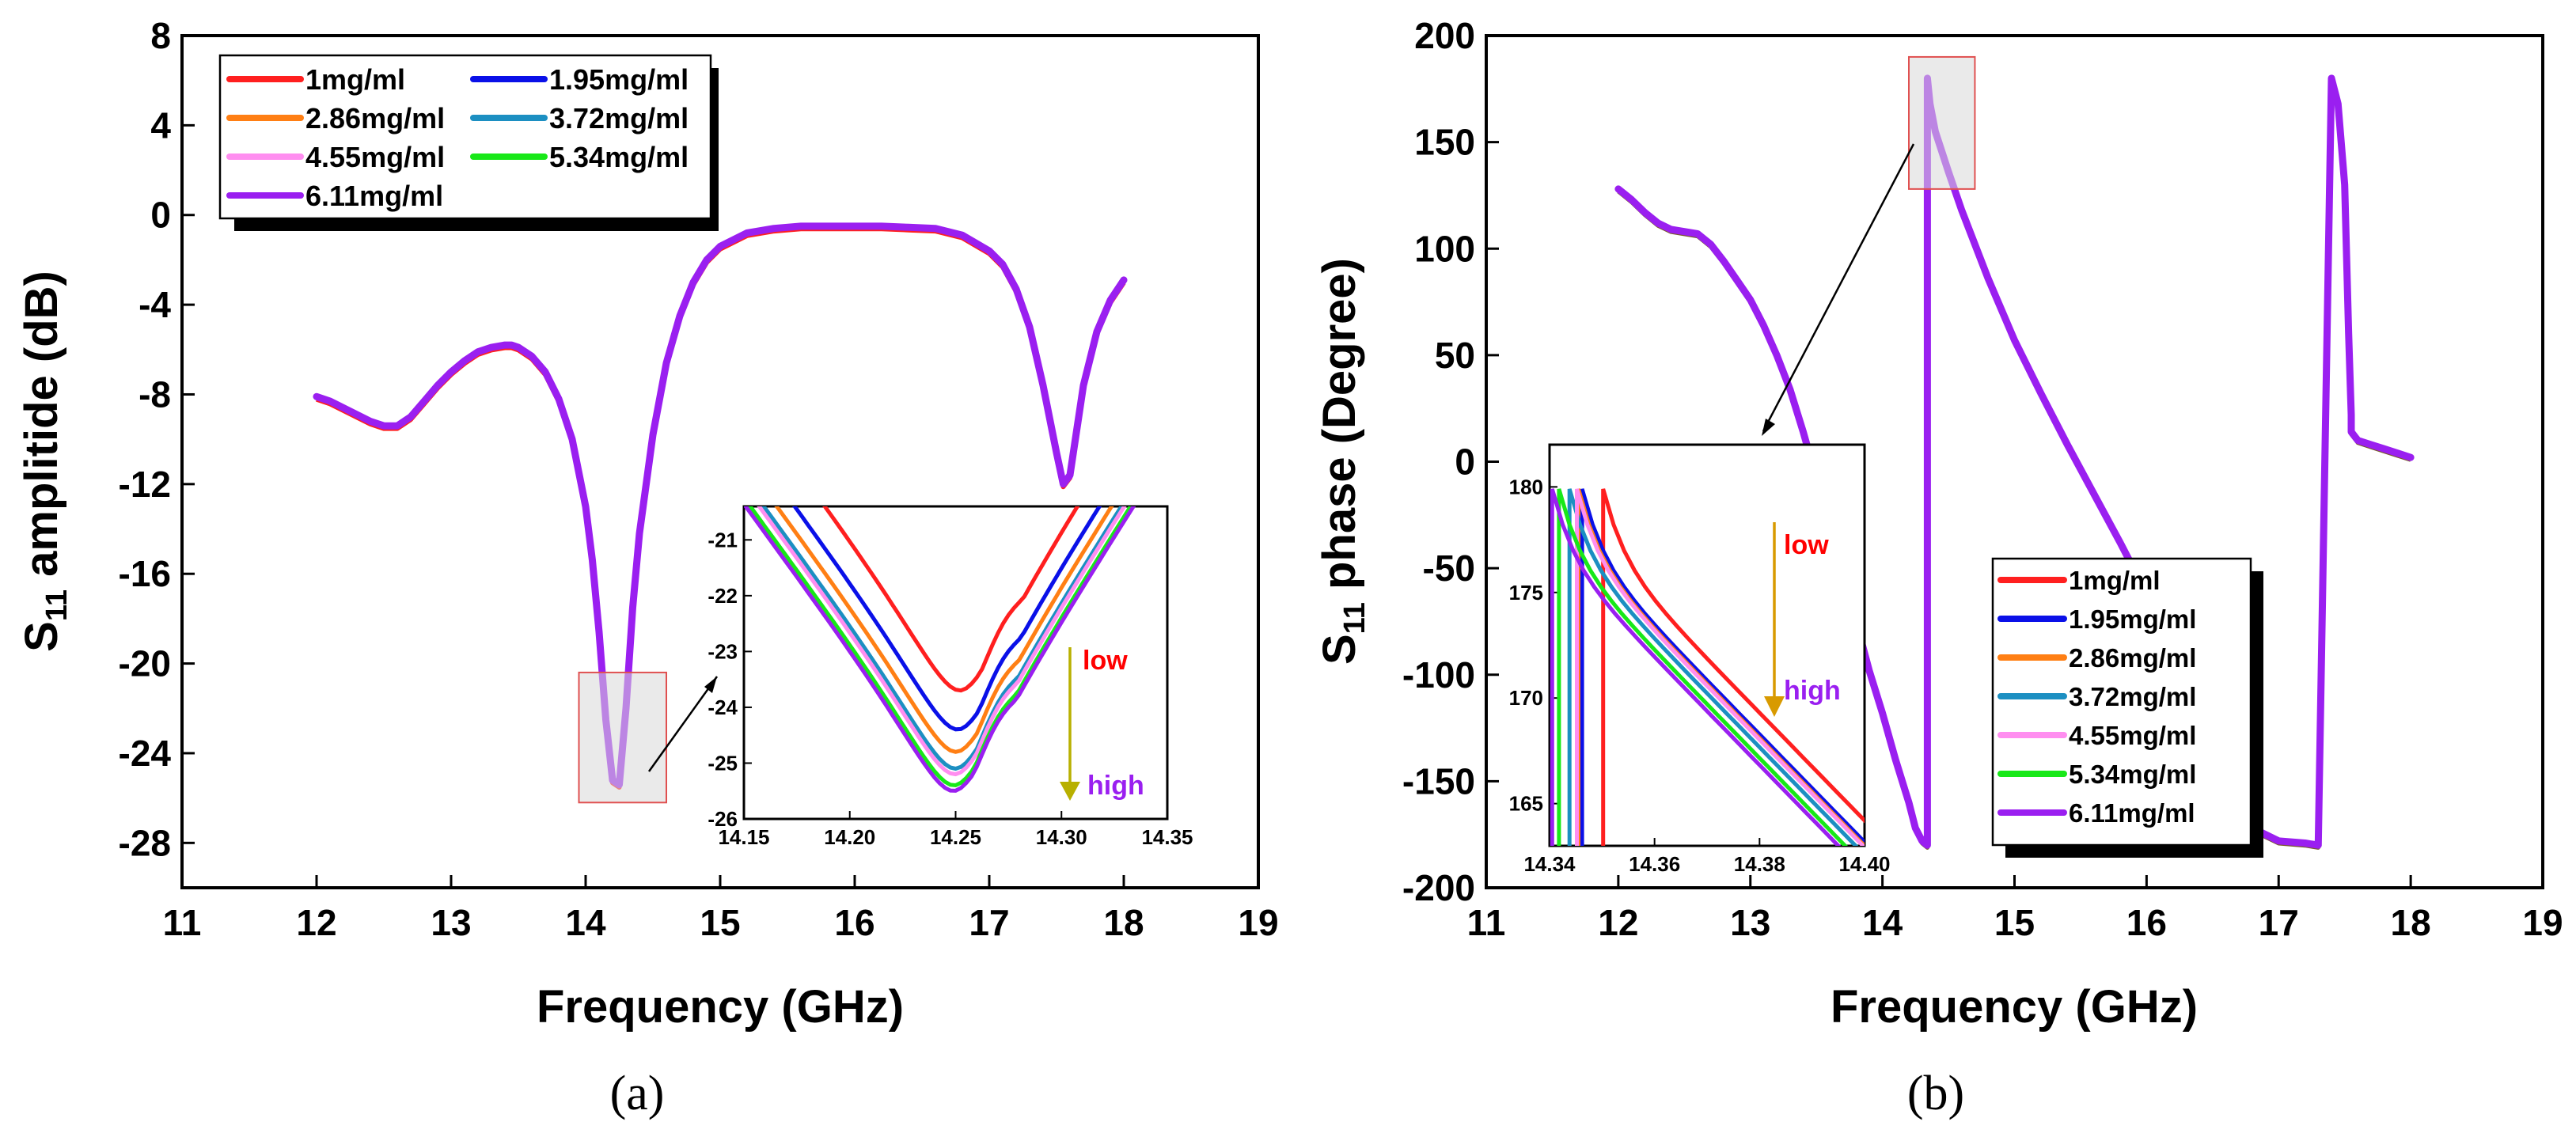 The width and height of the screenshot is (2576, 1137). I want to click on panel-b-inset-frame, so click(1707, 645).